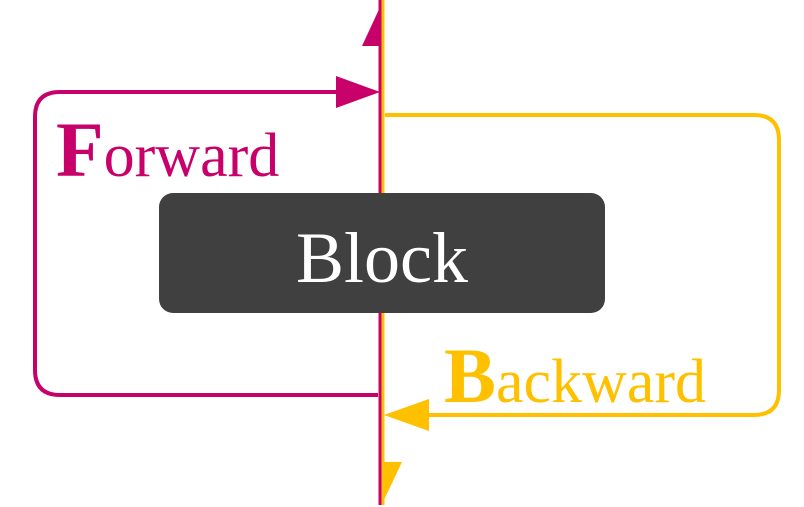 The height and width of the screenshot is (507, 804). I want to click on forward-label-initial: F, so click(80, 149).